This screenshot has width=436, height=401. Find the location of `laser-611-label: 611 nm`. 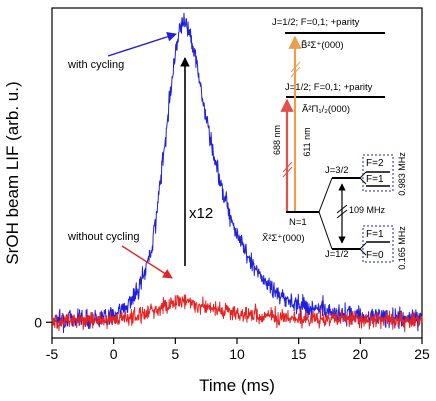

laser-611-label: 611 nm is located at coordinates (307, 141).